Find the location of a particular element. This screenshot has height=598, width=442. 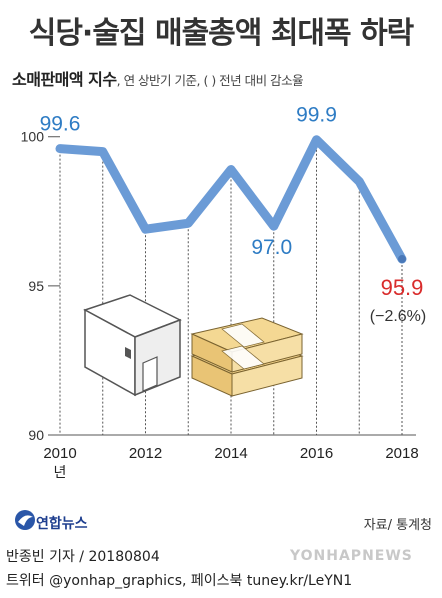

y-tick-label-100: 100 is located at coordinates (33, 137).